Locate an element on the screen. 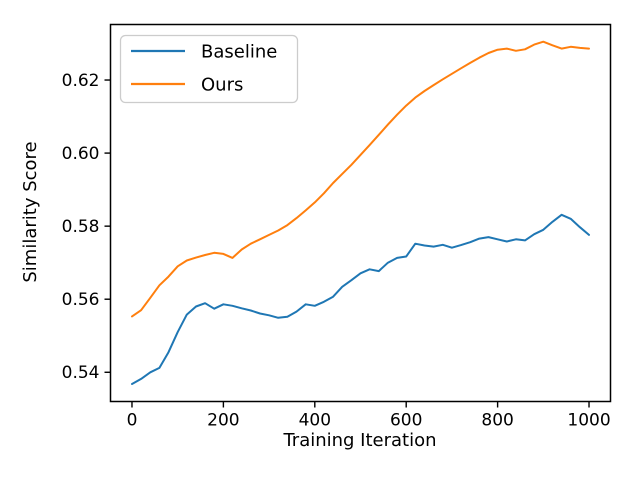 Image resolution: width=640 pixels, height=480 pixels. y-tick-label: 0.62 is located at coordinates (81, 81).